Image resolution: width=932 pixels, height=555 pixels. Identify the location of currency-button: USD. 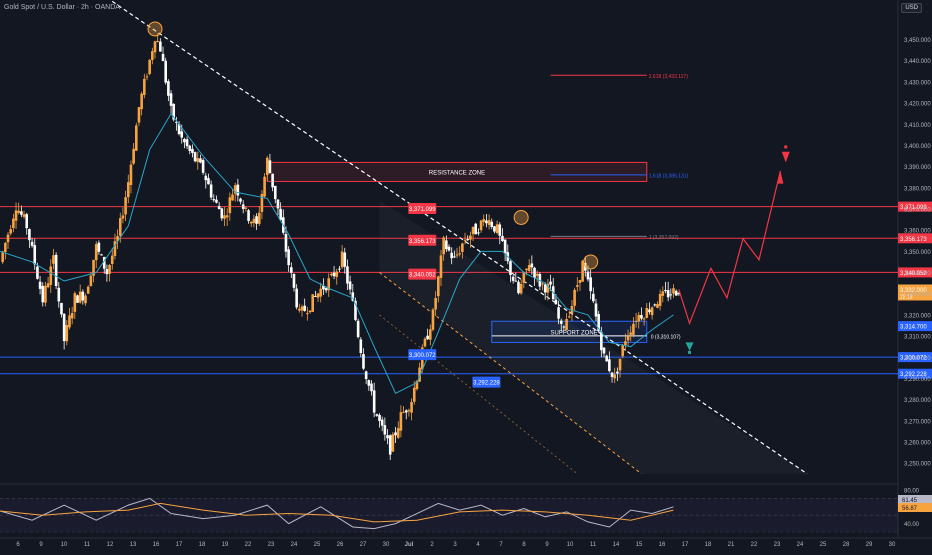
(911, 8).